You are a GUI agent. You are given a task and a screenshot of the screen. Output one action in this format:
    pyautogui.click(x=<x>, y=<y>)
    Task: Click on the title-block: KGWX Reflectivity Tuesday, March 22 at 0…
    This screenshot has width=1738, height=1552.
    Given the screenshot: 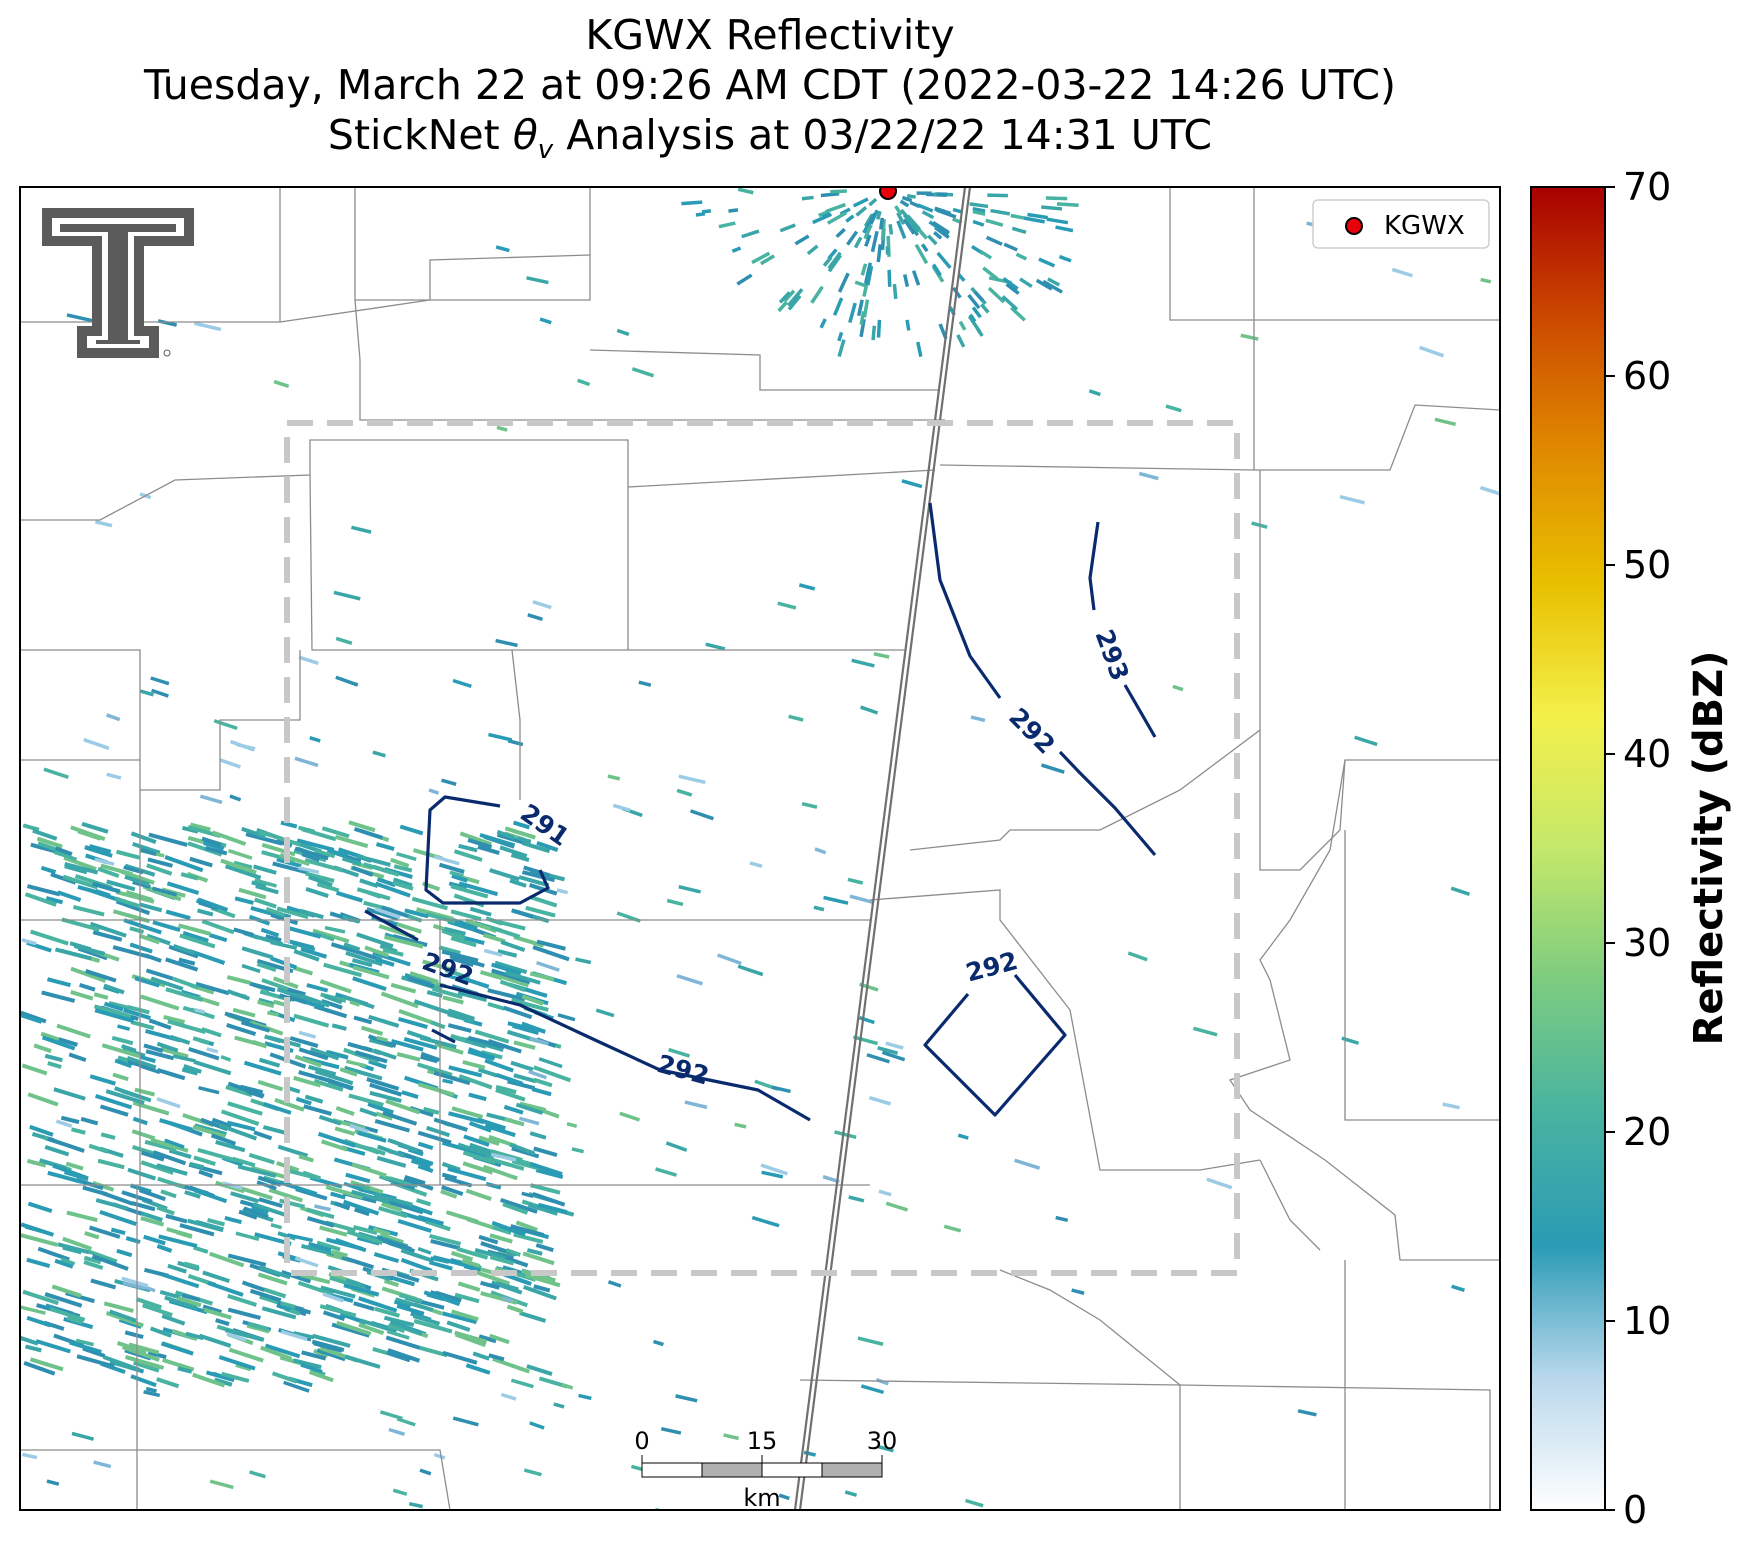 What is the action you would take?
    pyautogui.click(x=770, y=92)
    